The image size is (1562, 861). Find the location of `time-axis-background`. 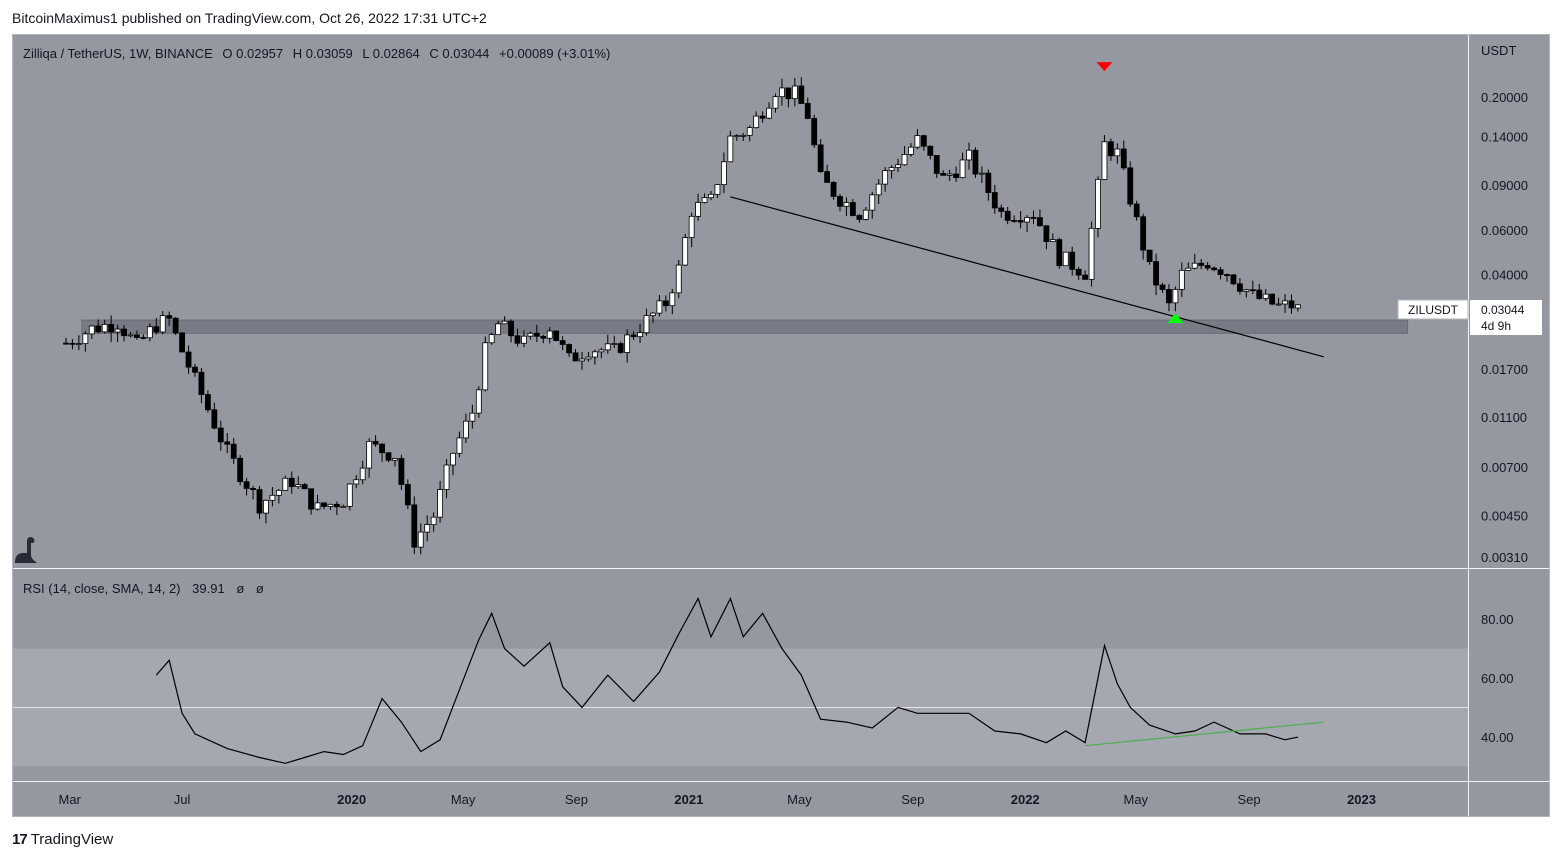

time-axis-background is located at coordinates (781, 799).